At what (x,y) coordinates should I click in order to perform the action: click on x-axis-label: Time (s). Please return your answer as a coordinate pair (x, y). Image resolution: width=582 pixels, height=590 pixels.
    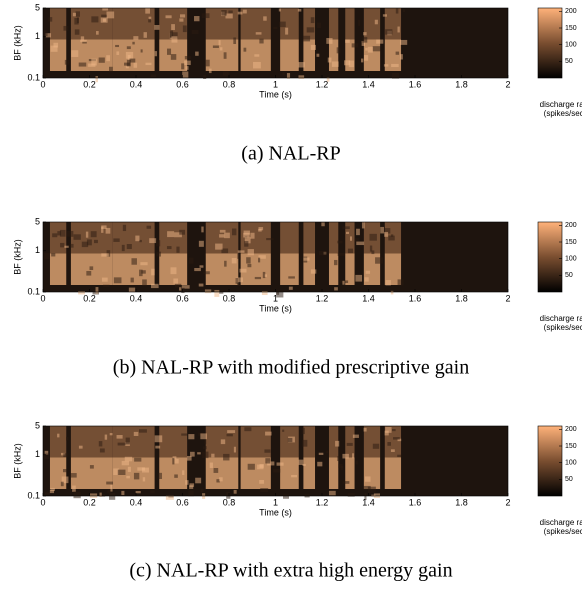
    Looking at the image, I should click on (275, 94).